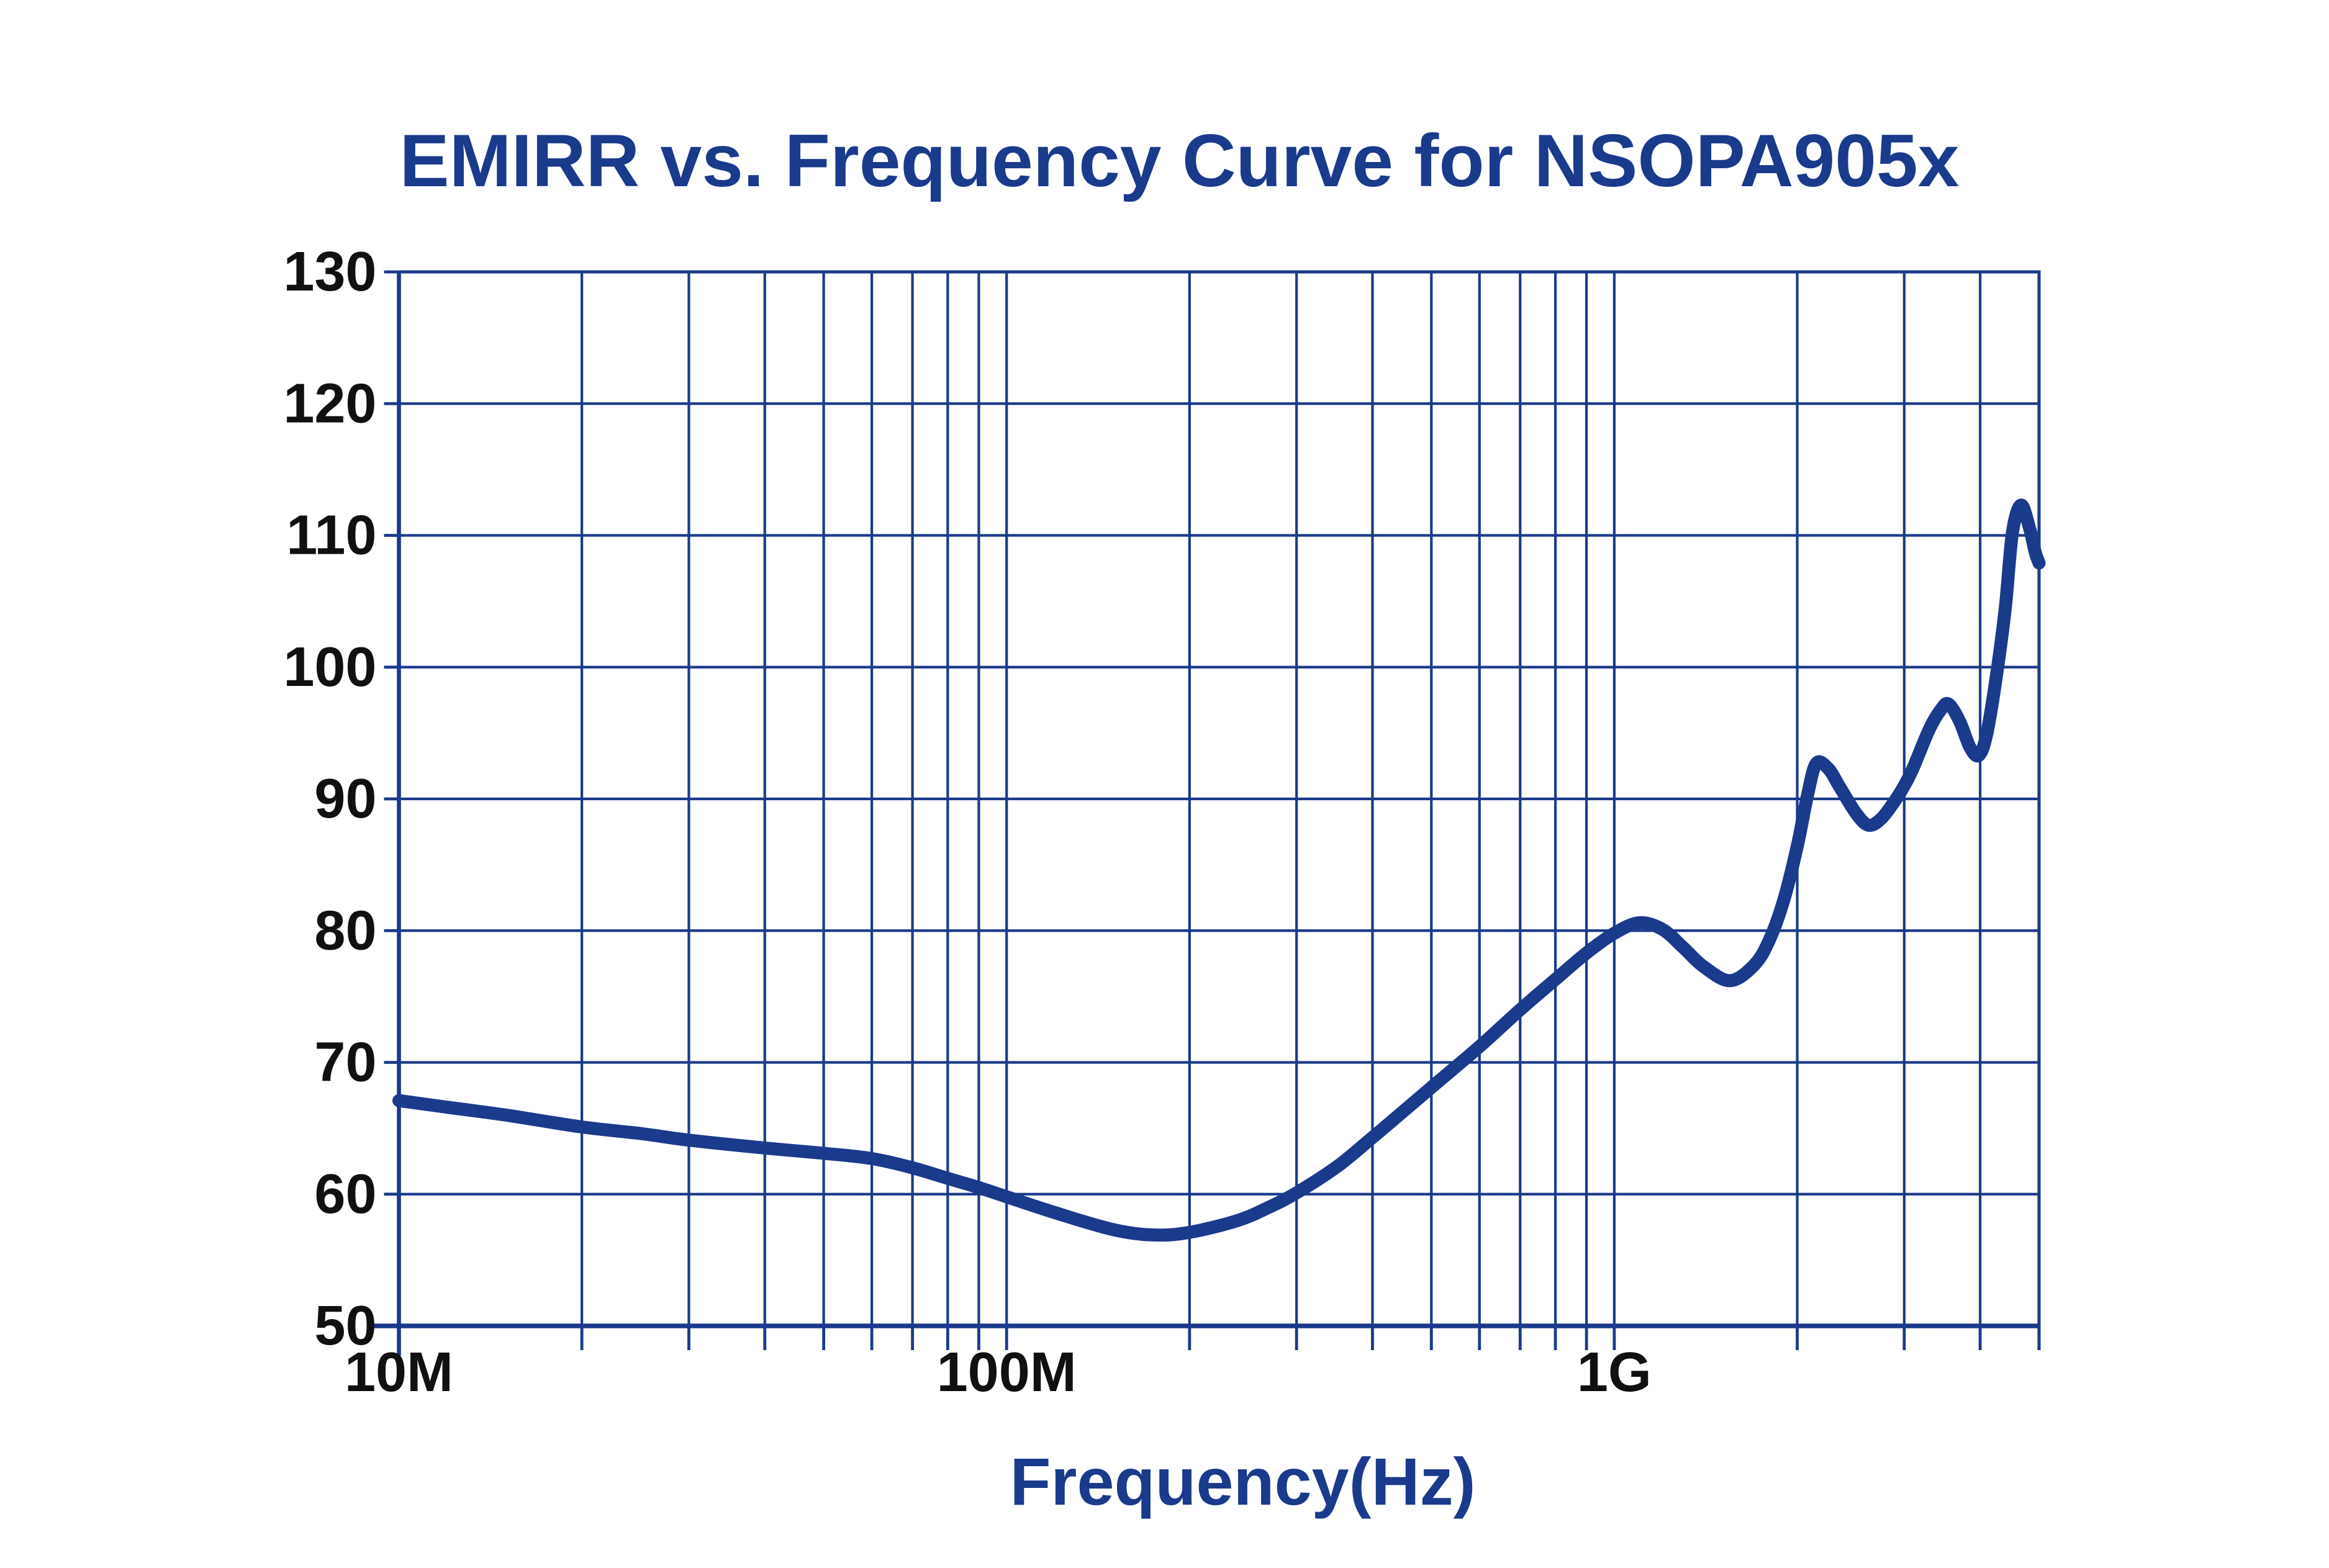  What do you see at coordinates (331, 536) in the screenshot?
I see `y-tick-label: 110` at bounding box center [331, 536].